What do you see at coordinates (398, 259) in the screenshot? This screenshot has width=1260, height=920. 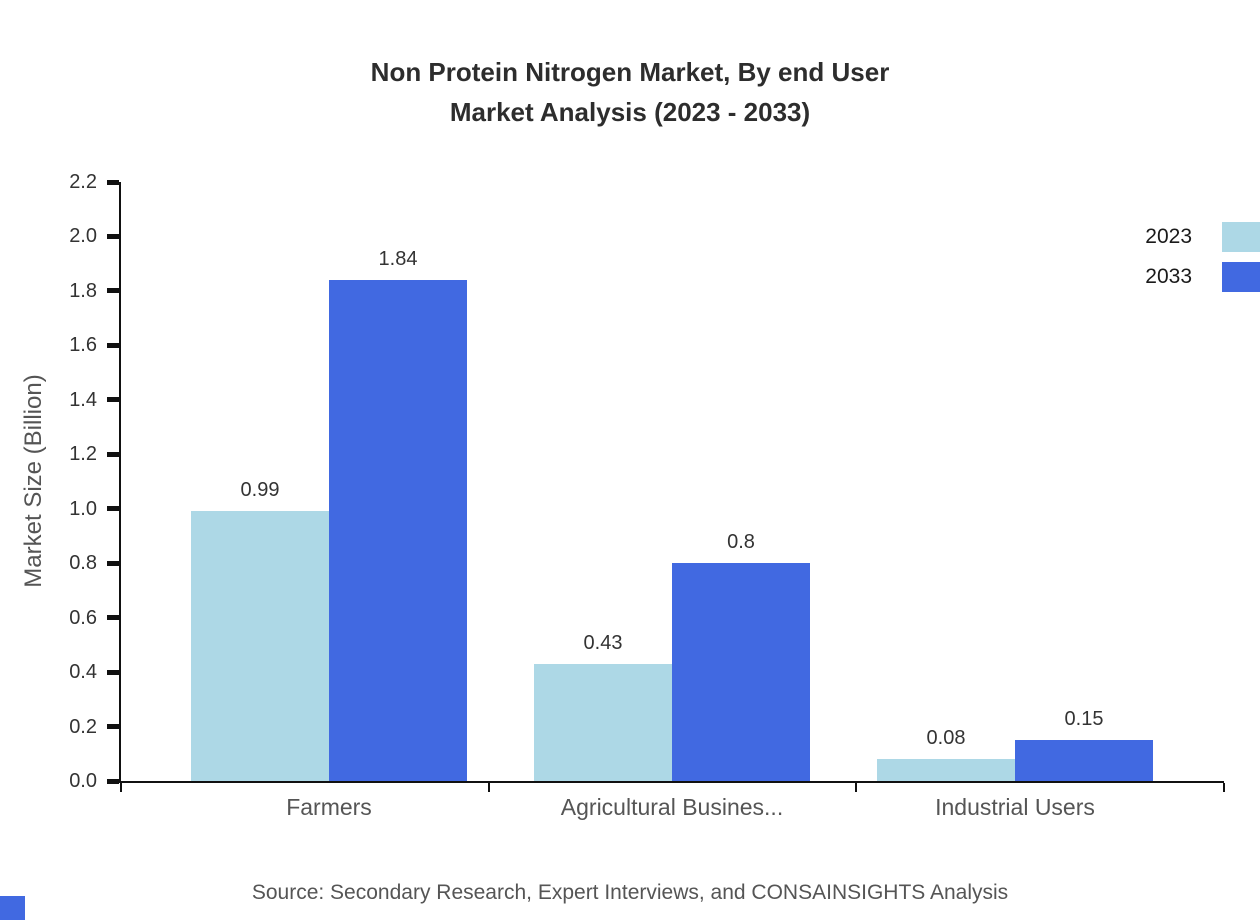 I see `bar-value-label: 1.84` at bounding box center [398, 259].